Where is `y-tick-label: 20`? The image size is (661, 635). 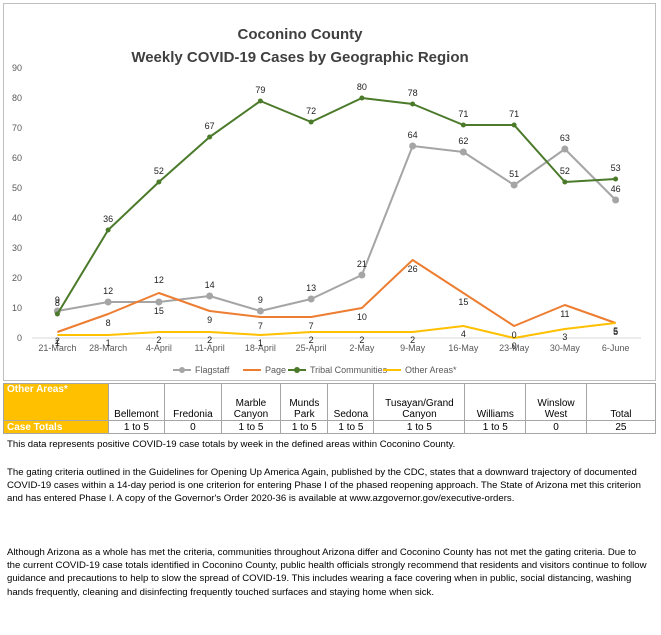
y-tick-label: 20 is located at coordinates (17, 278).